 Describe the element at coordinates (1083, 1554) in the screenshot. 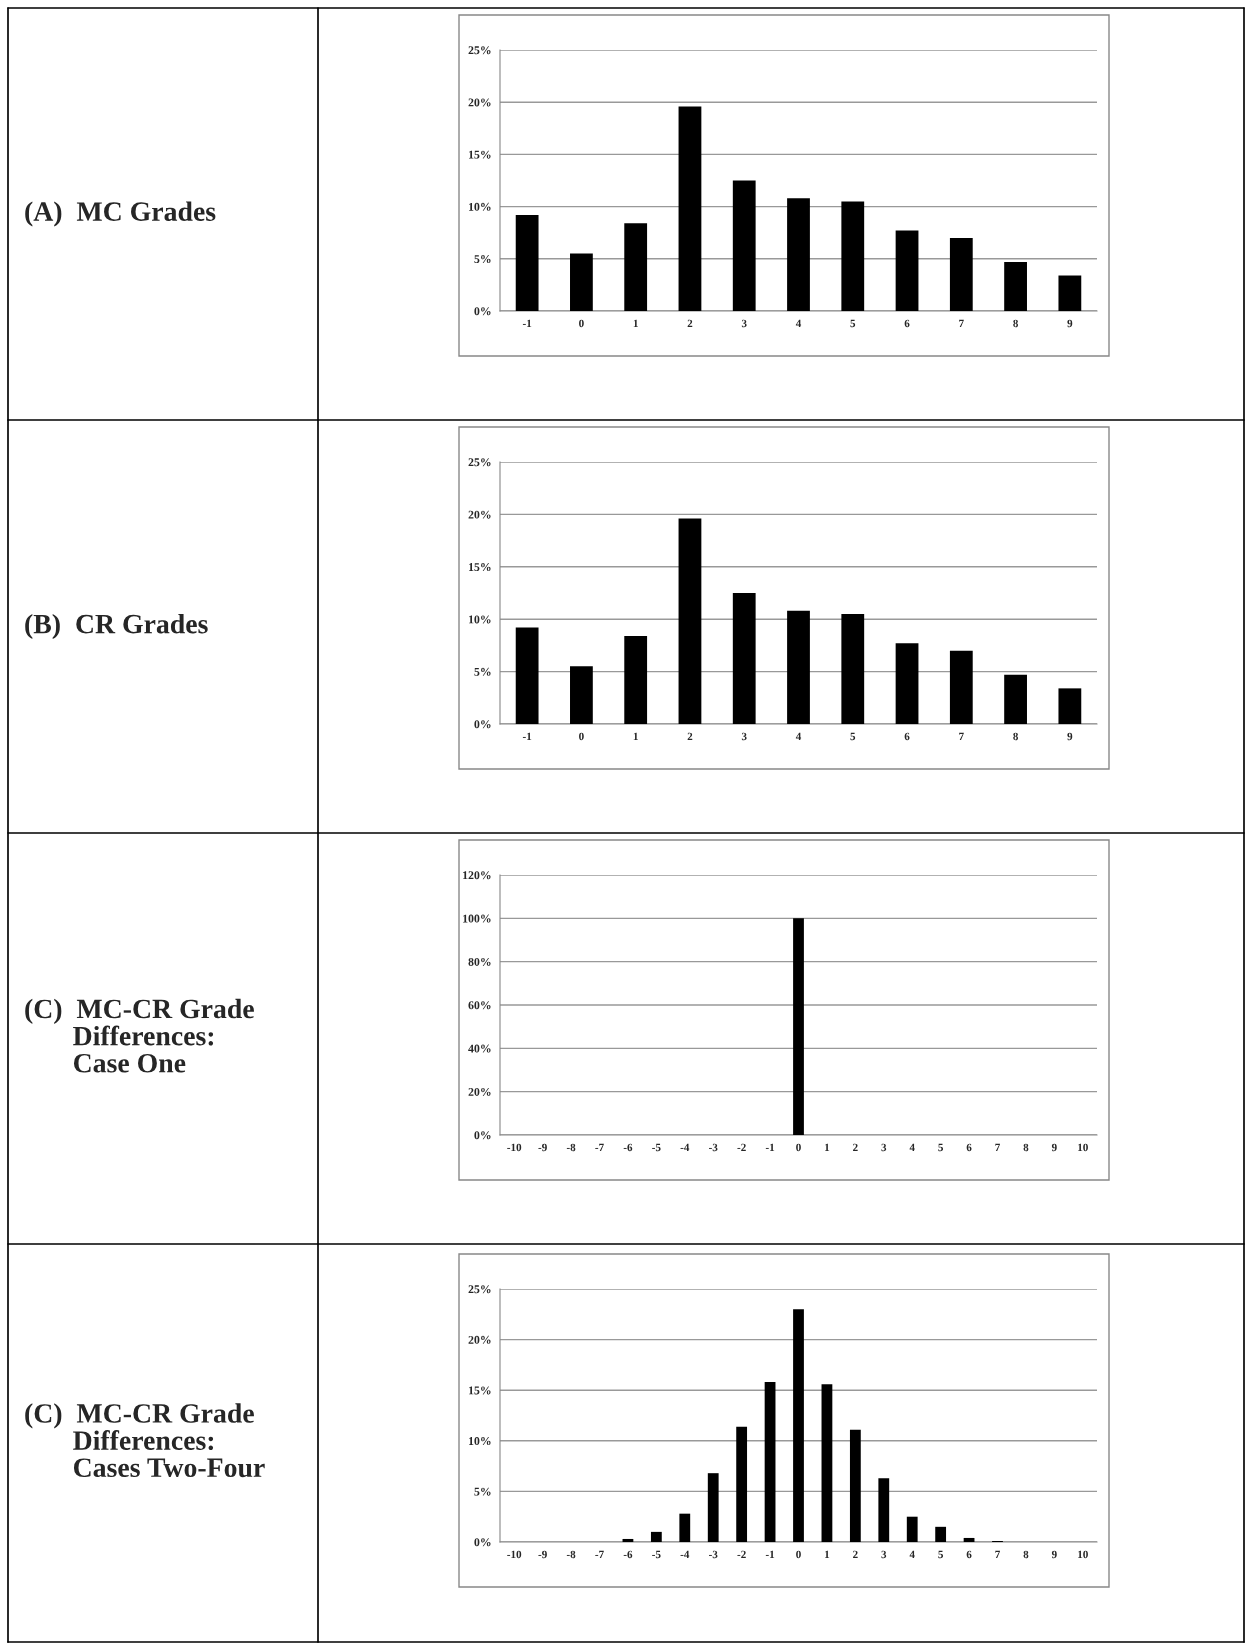

I see `x-tick-label: 10` at that location.